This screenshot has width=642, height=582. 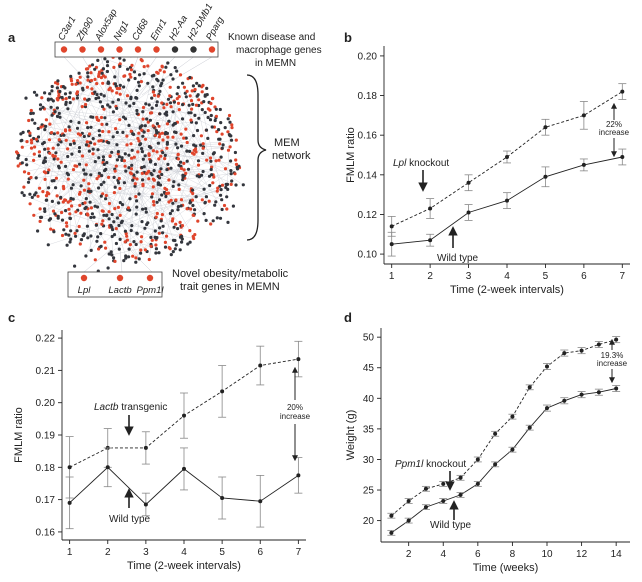 What do you see at coordinates (120, 278) in the screenshot?
I see `novel-gene-node` at bounding box center [120, 278].